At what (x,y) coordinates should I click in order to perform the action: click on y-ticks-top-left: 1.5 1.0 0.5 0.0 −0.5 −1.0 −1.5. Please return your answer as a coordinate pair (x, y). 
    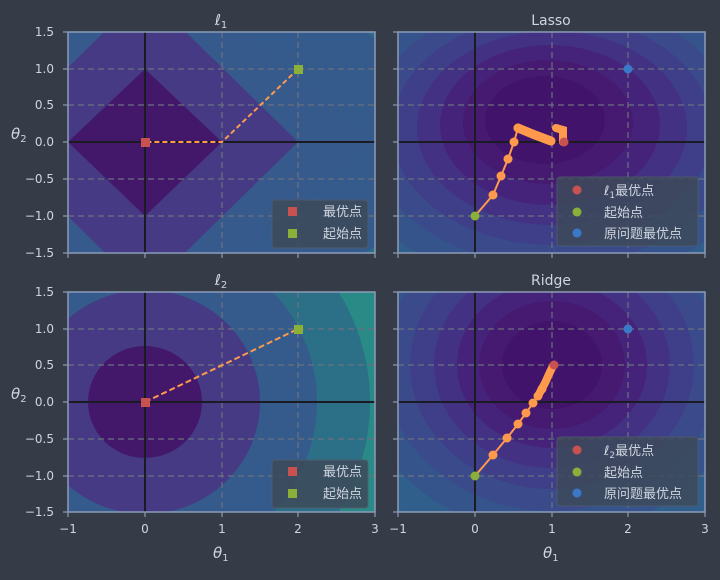
    Looking at the image, I should click on (39, 142).